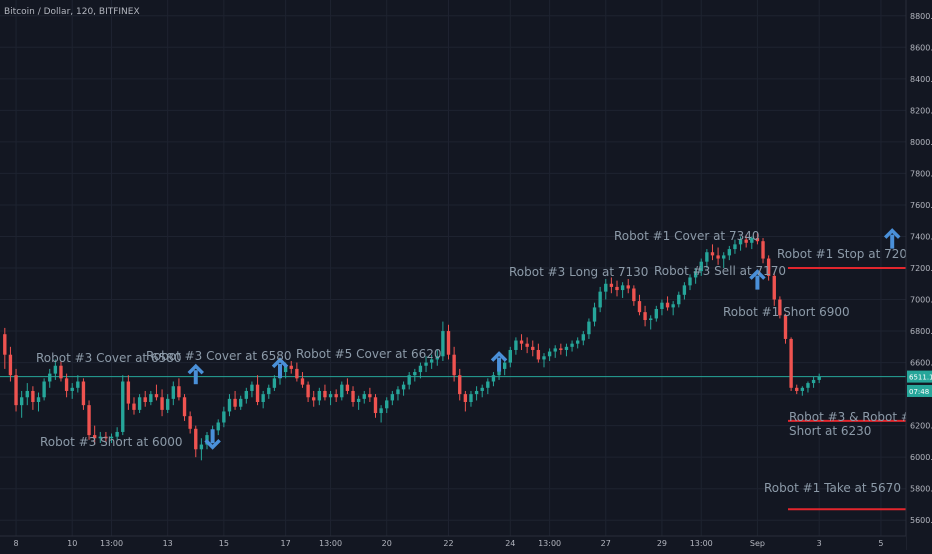  What do you see at coordinates (921, 79) in the screenshot?
I see `y-tick-label: 8400.0` at bounding box center [921, 79].